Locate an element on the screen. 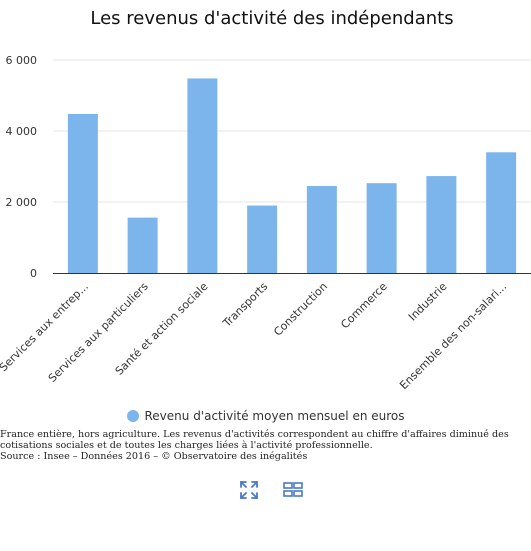  chart-title: Les revenus d'activité des indépendants is located at coordinates (271, 18).